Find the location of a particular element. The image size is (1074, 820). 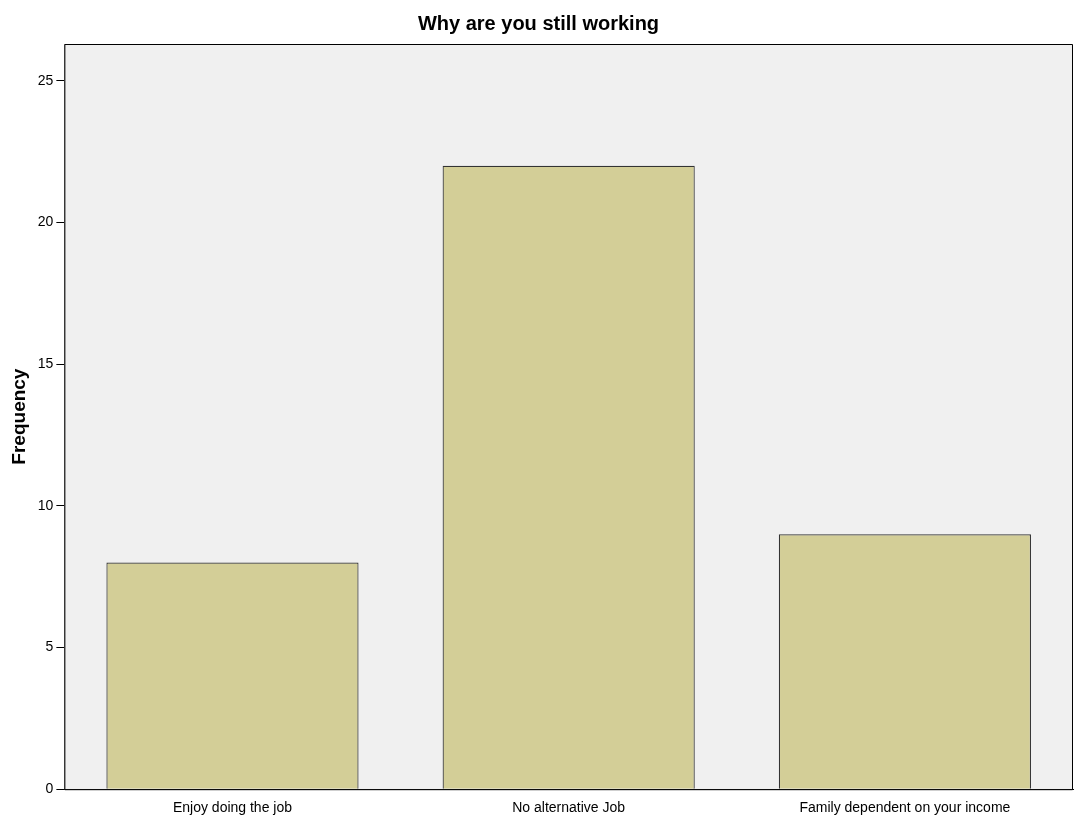

y-axis-title: Frequency is located at coordinates (18, 416).